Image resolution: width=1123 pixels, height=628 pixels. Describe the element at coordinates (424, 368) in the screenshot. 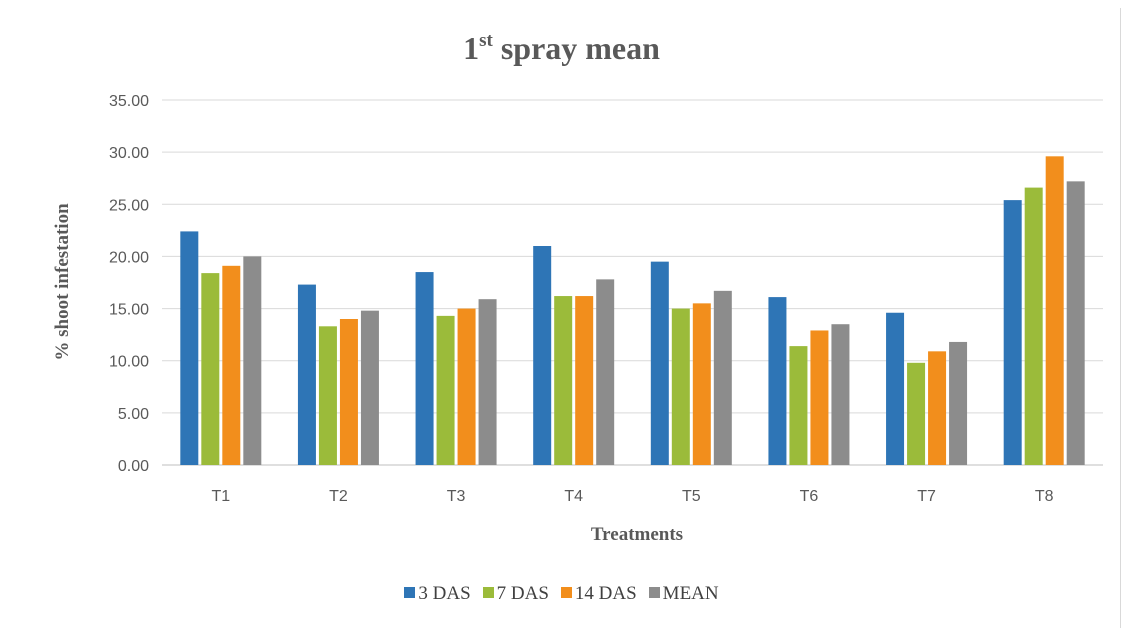

I see `bar-t3-3-das` at that location.